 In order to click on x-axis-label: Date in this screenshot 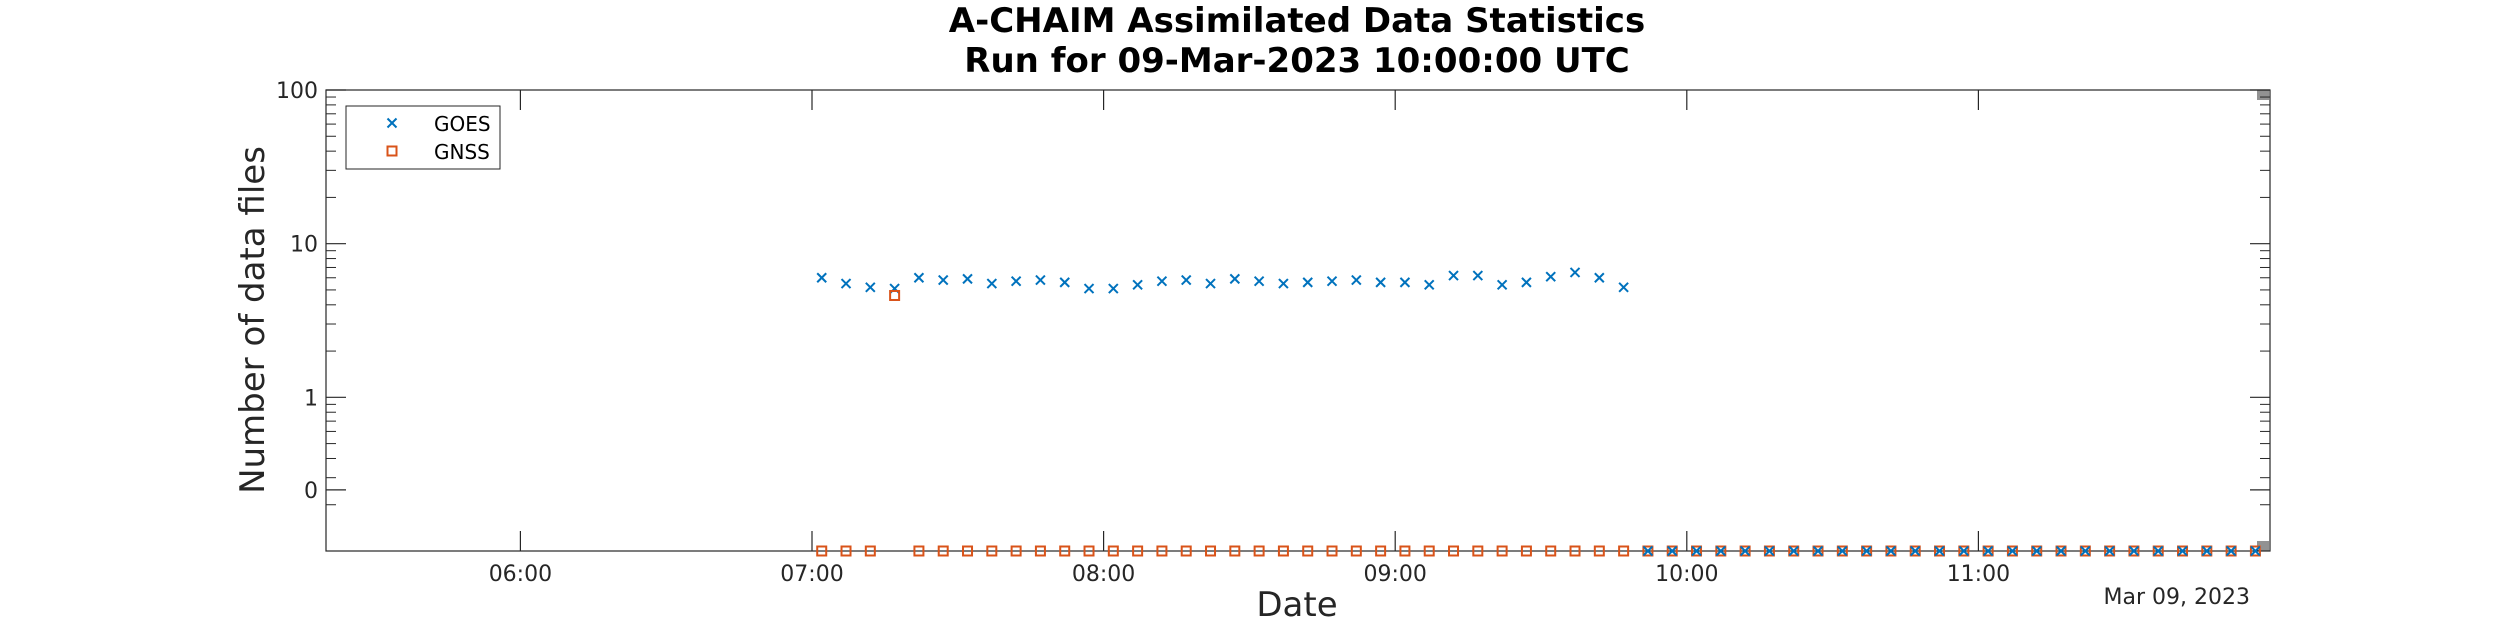, I will do `click(1296, 605)`.